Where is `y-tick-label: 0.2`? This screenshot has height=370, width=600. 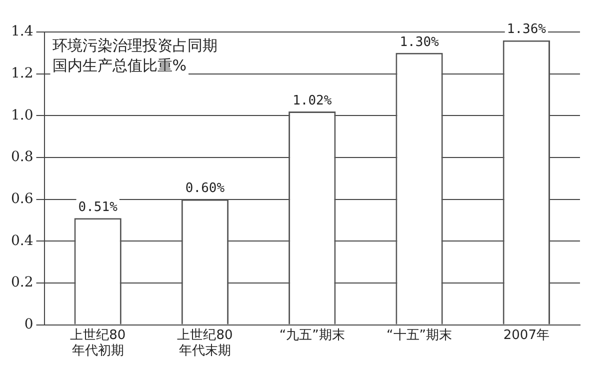
y-tick-label: 0.2 is located at coordinates (22, 282).